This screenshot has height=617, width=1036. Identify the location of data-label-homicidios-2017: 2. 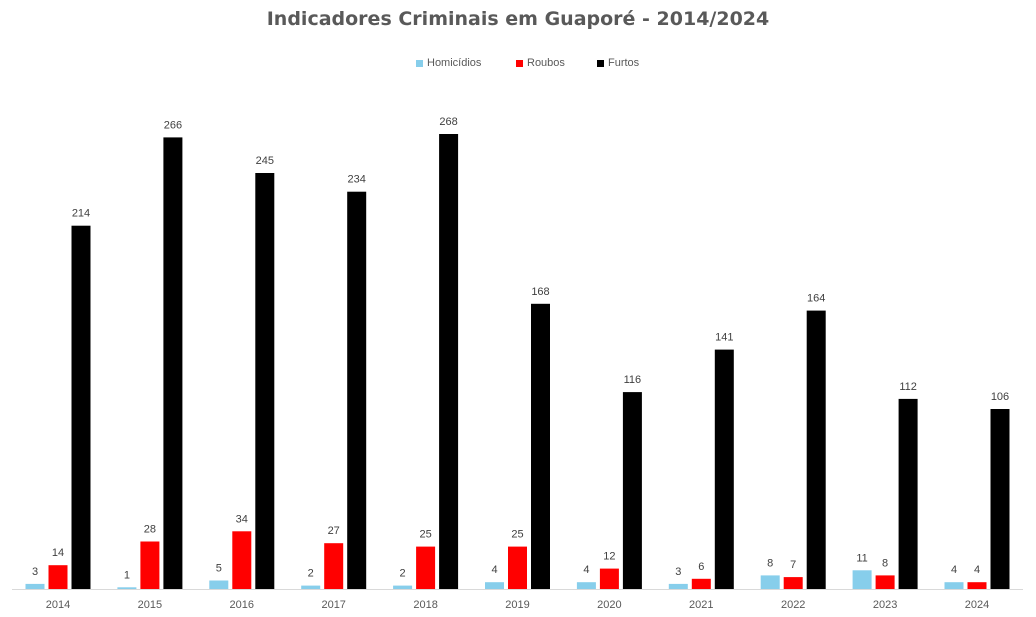
(311, 574).